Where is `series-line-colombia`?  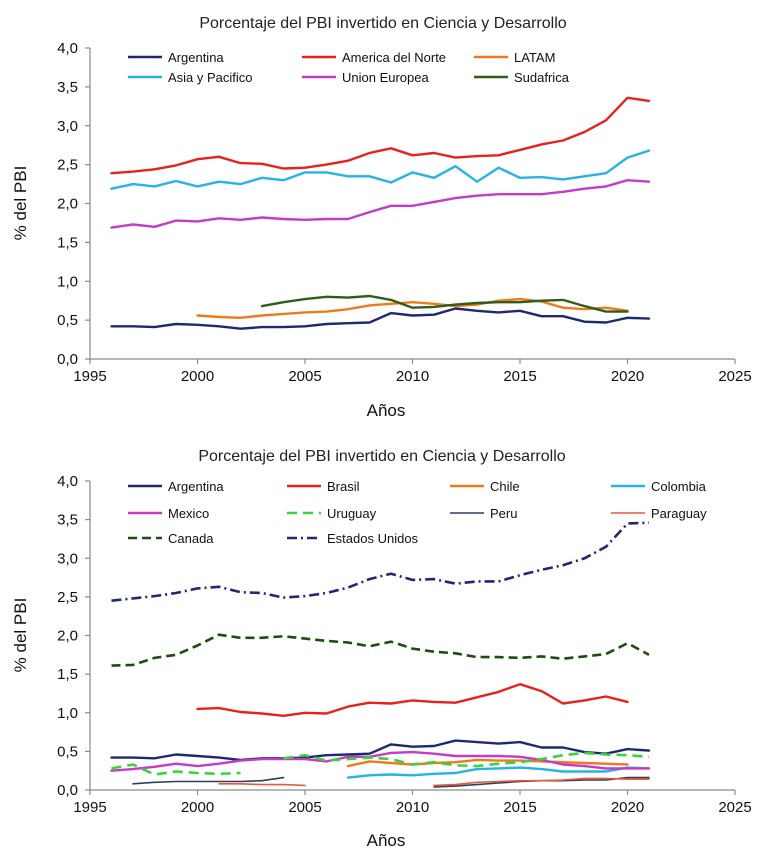
series-line-colombia is located at coordinates (498, 772).